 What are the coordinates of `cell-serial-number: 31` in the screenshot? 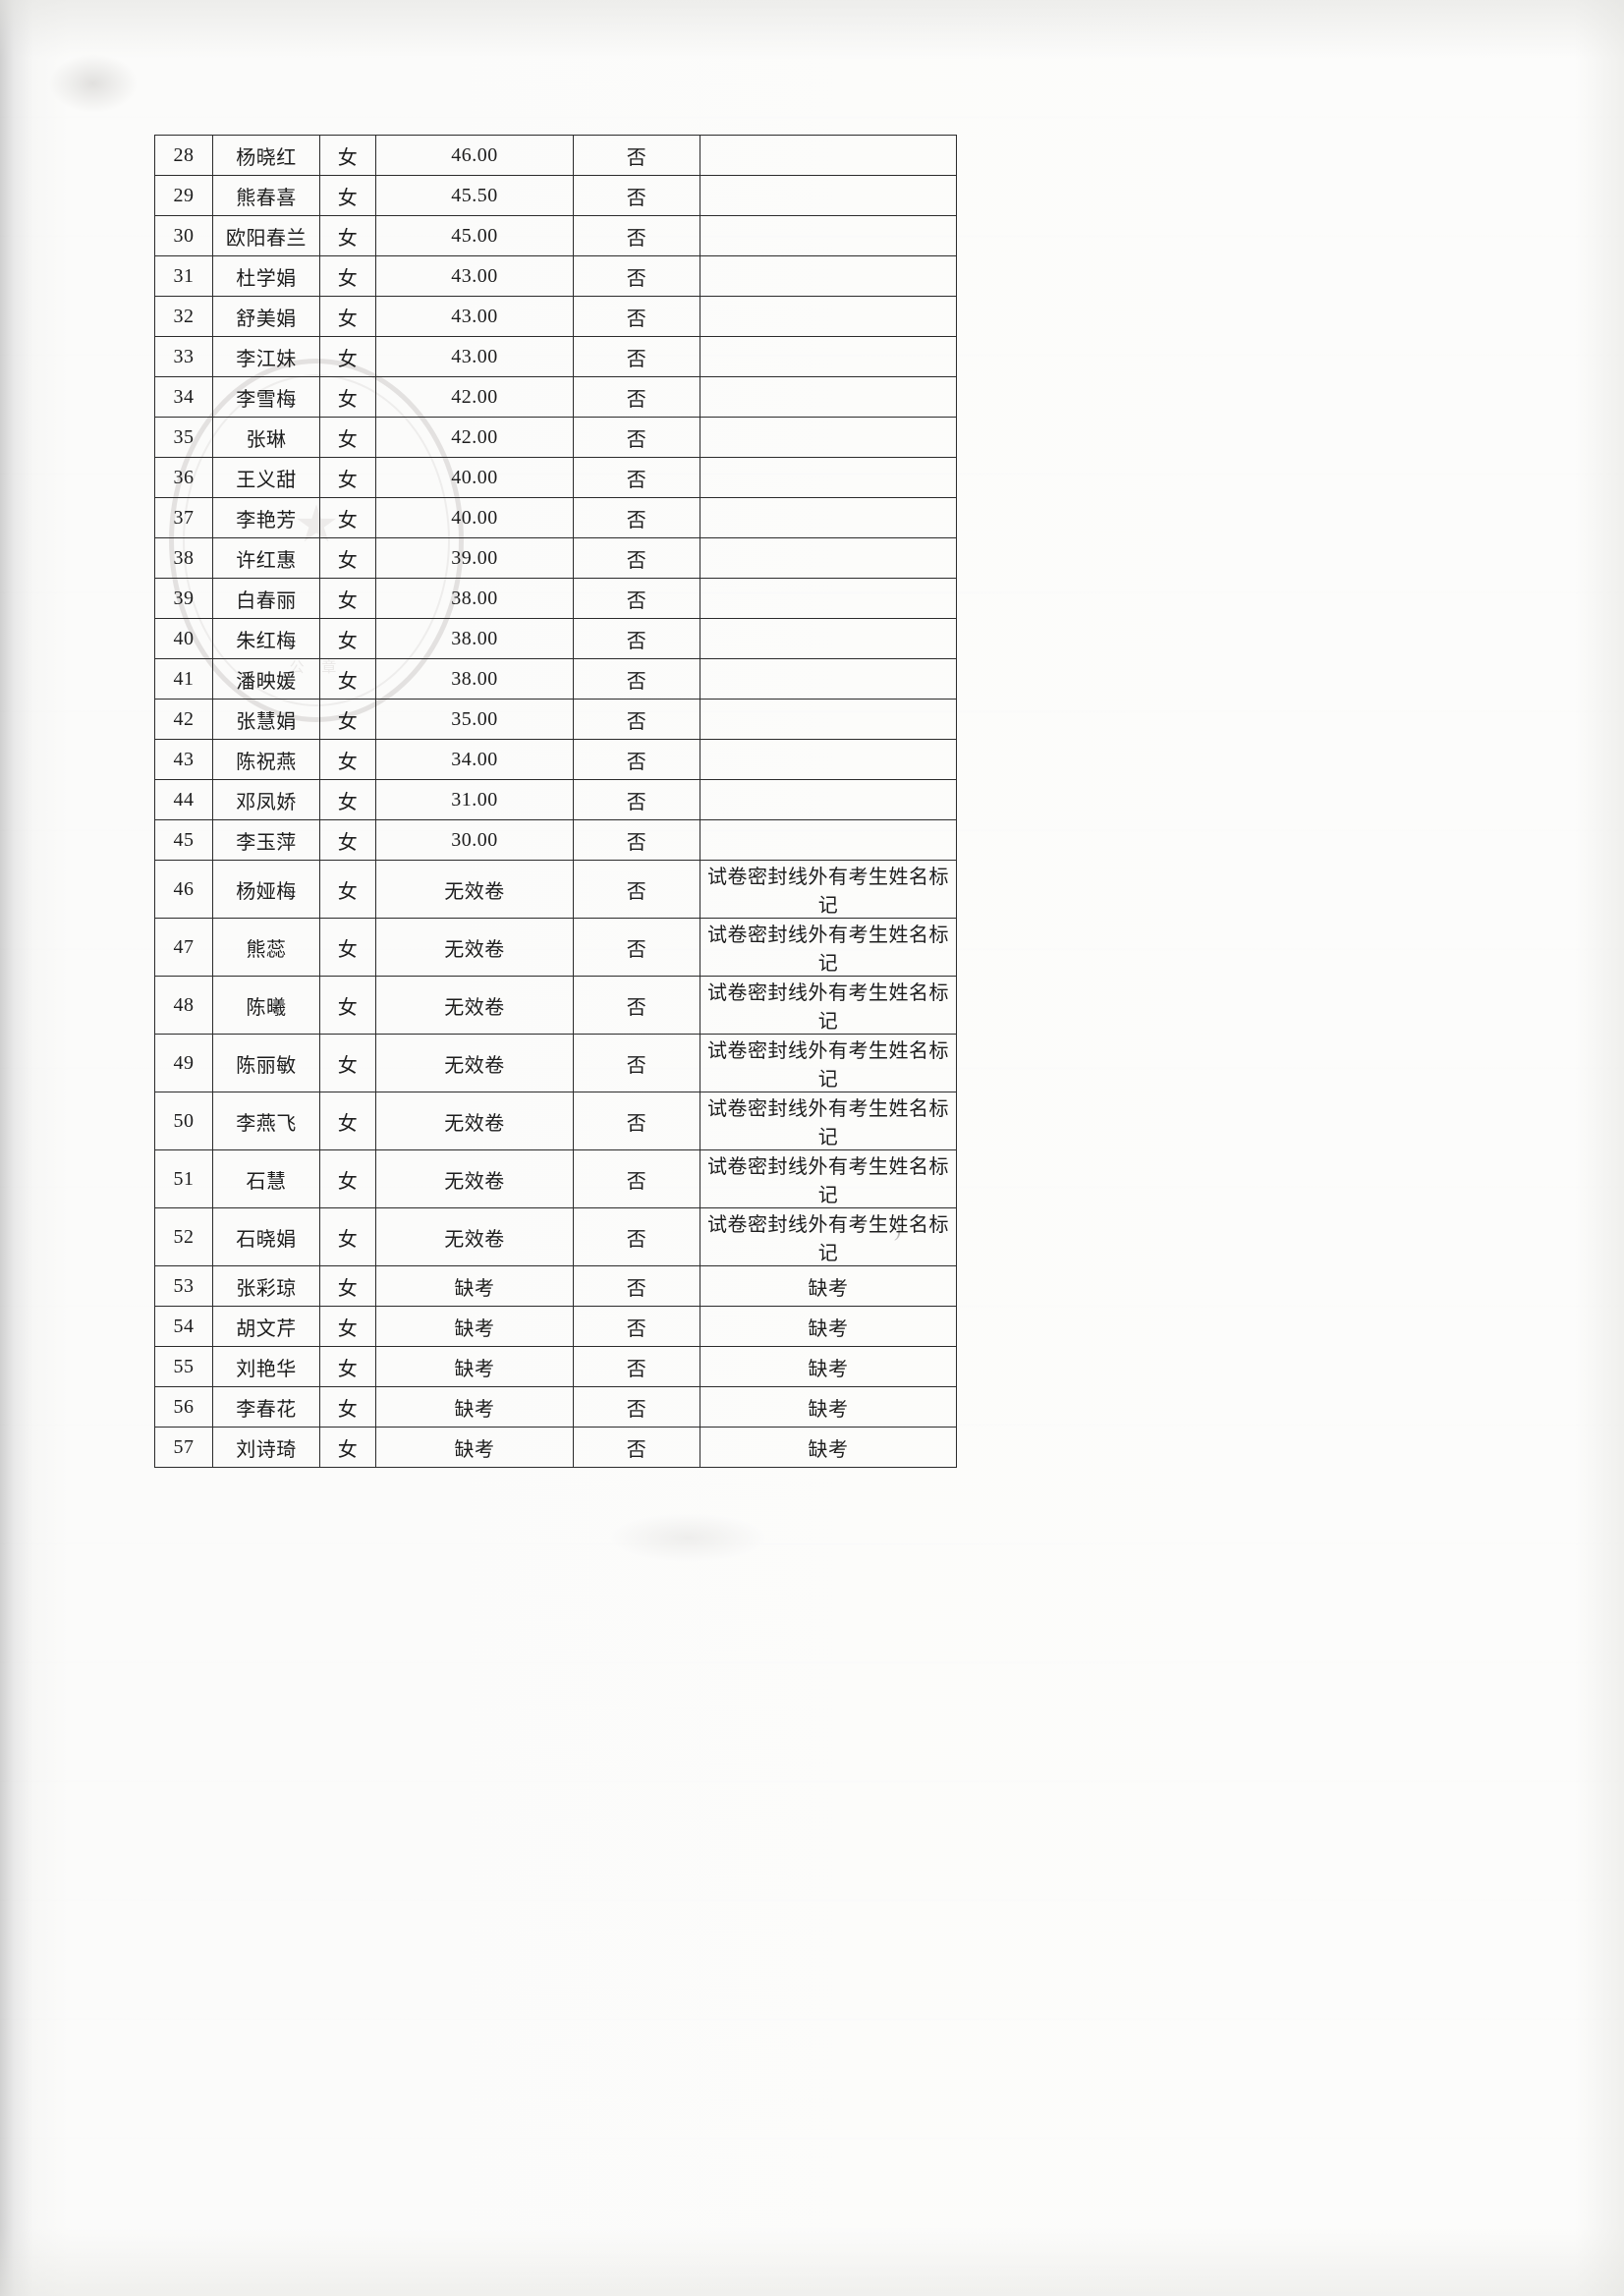 It's located at (183, 276).